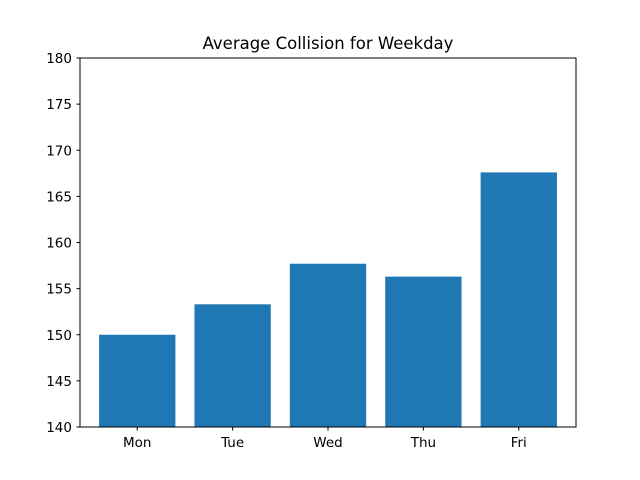 The width and height of the screenshot is (640, 480). I want to click on x-tick-label-thu: Thu, so click(423, 443).